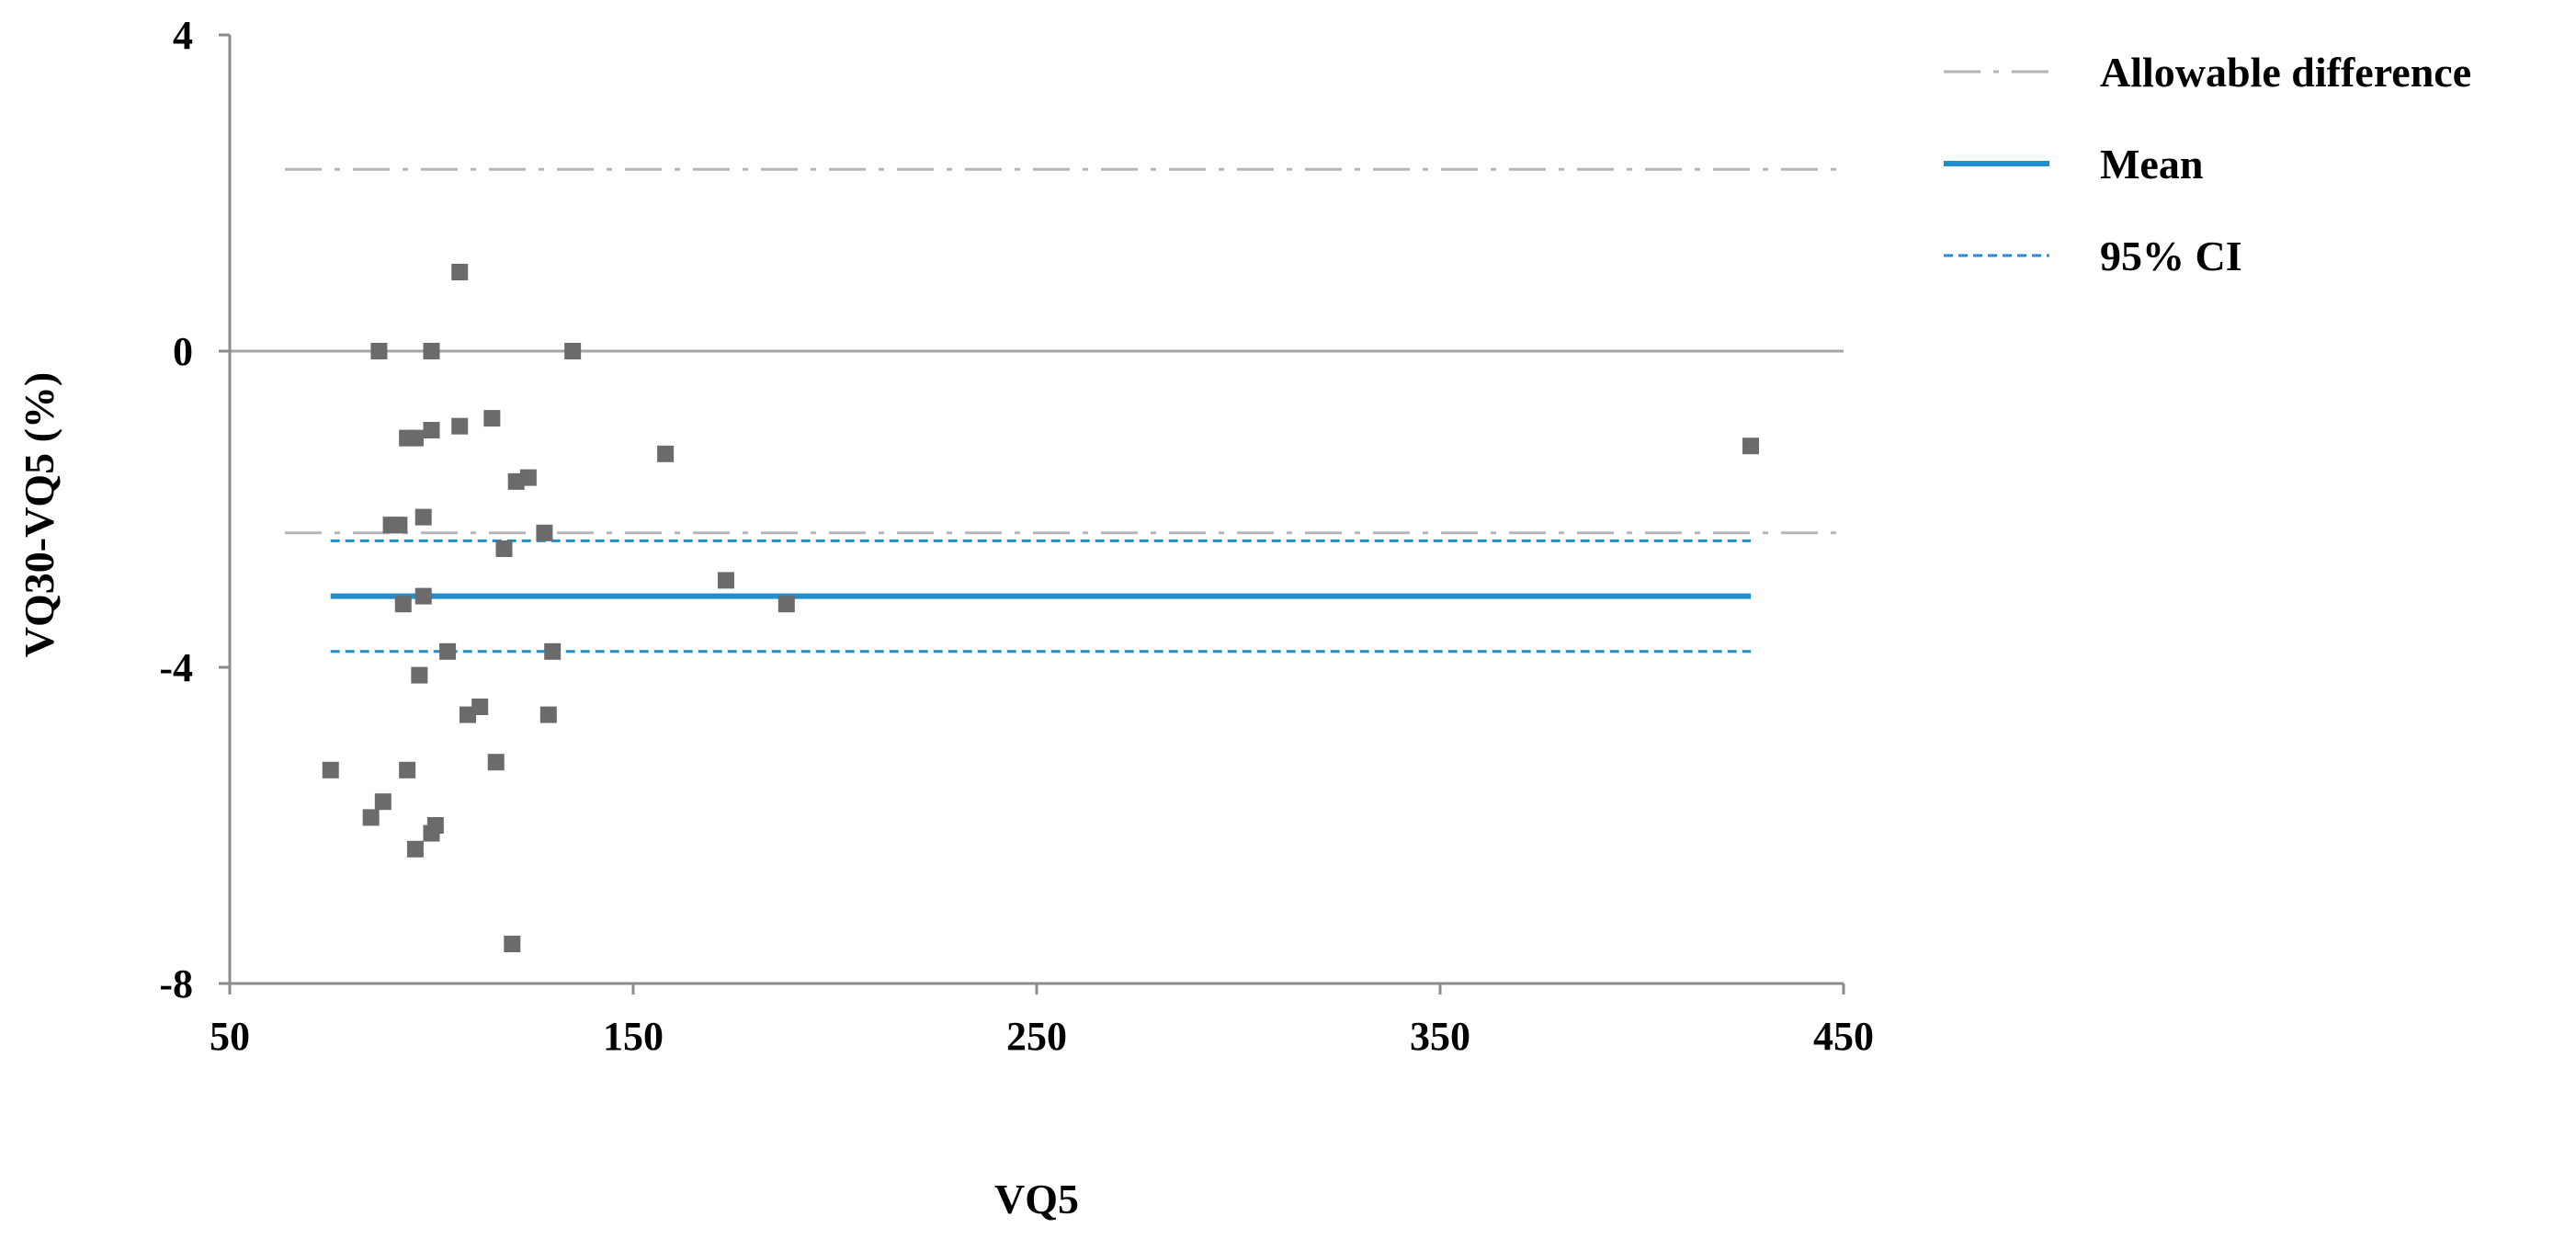 This screenshot has height=1239, width=2576. What do you see at coordinates (230, 1036) in the screenshot?
I see `x-tick-label: 50` at bounding box center [230, 1036].